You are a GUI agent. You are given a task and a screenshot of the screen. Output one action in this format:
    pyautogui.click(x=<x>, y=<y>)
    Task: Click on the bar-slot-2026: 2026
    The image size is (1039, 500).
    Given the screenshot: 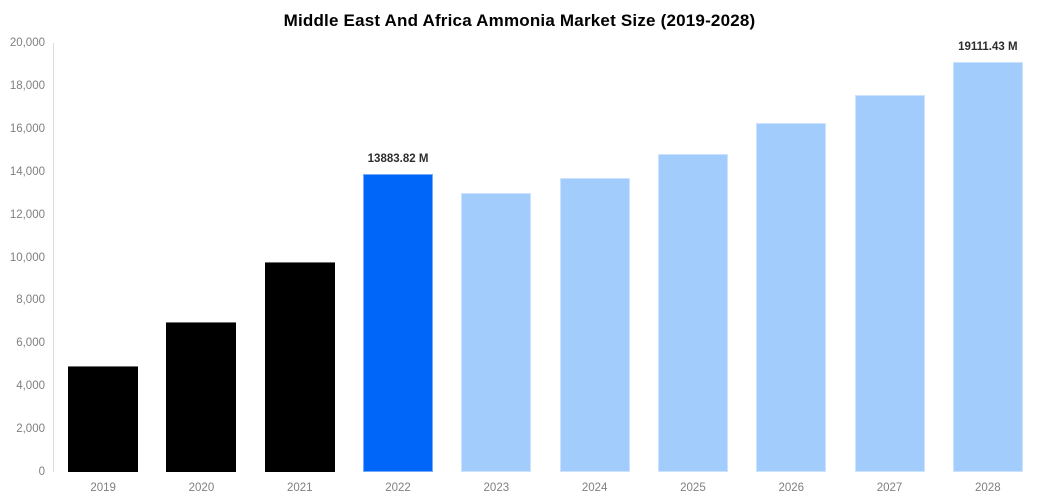 What is the action you would take?
    pyautogui.click(x=791, y=268)
    